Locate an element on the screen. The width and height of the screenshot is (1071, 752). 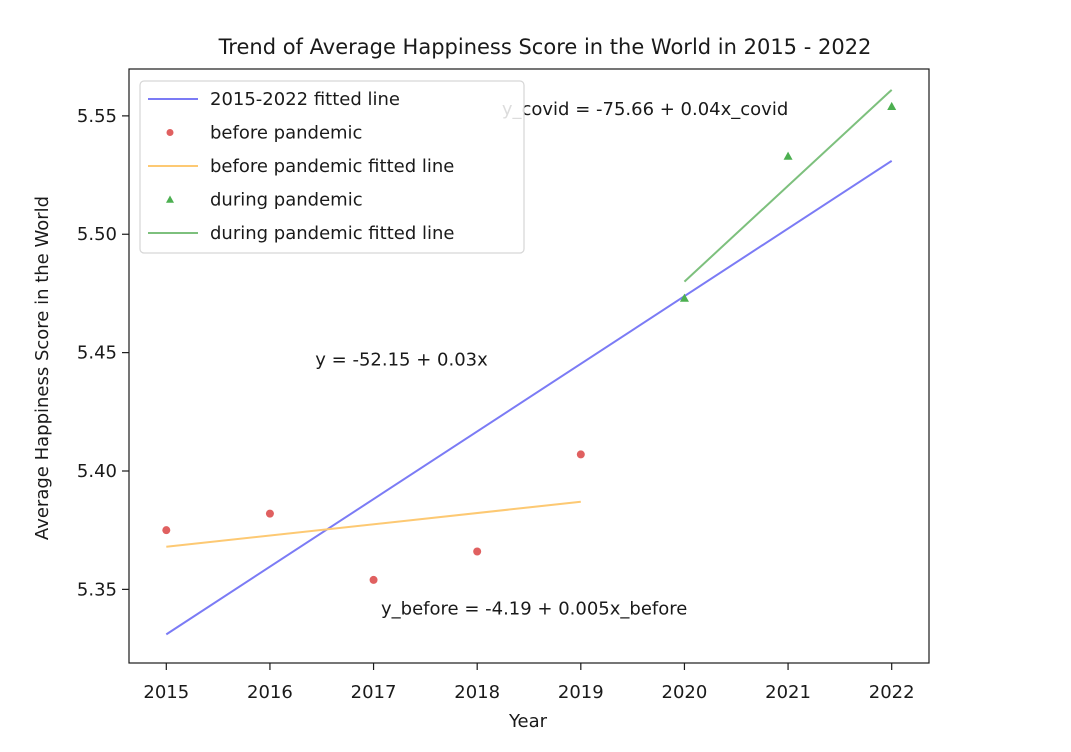
legend-swatch-dot is located at coordinates (170, 132).